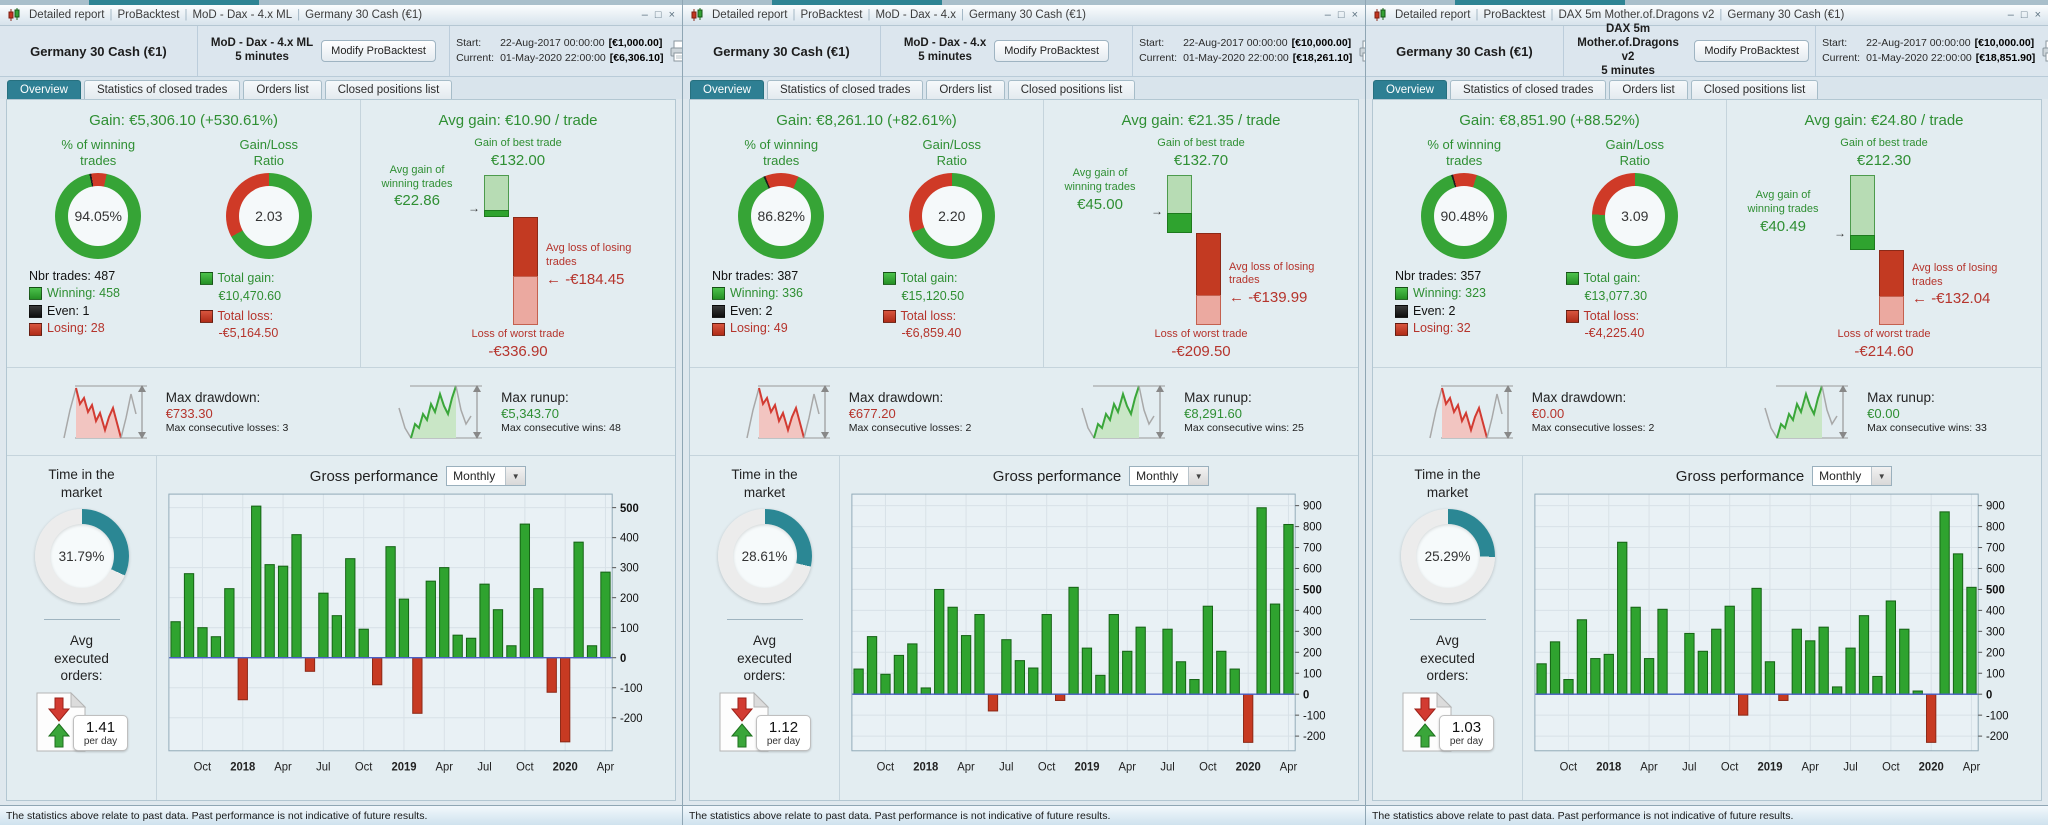  I want to click on gain-value: €8,261.10 (+82.61%), so click(886, 120).